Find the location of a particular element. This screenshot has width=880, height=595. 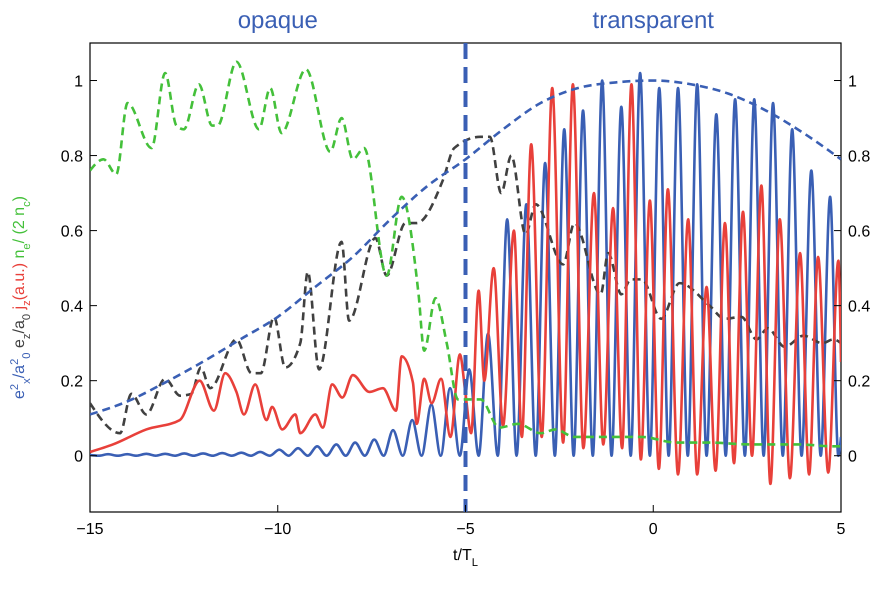

x-tick-label: −15 is located at coordinates (90, 529).